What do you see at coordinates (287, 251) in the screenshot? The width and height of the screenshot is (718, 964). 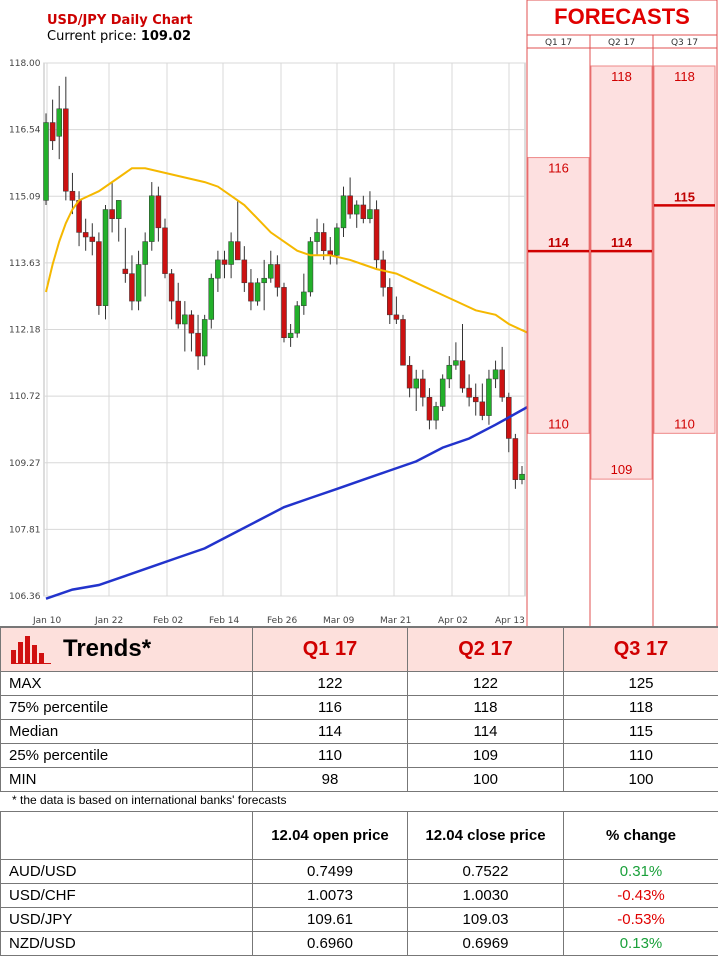 I see `fast-moving-average-line` at bounding box center [287, 251].